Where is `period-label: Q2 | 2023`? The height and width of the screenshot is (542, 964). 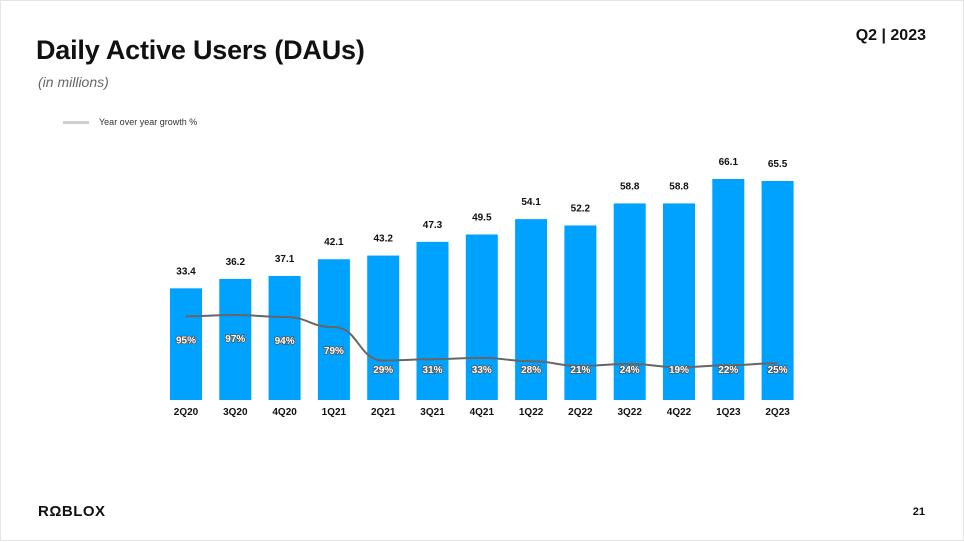
period-label: Q2 | 2023 is located at coordinates (890, 35).